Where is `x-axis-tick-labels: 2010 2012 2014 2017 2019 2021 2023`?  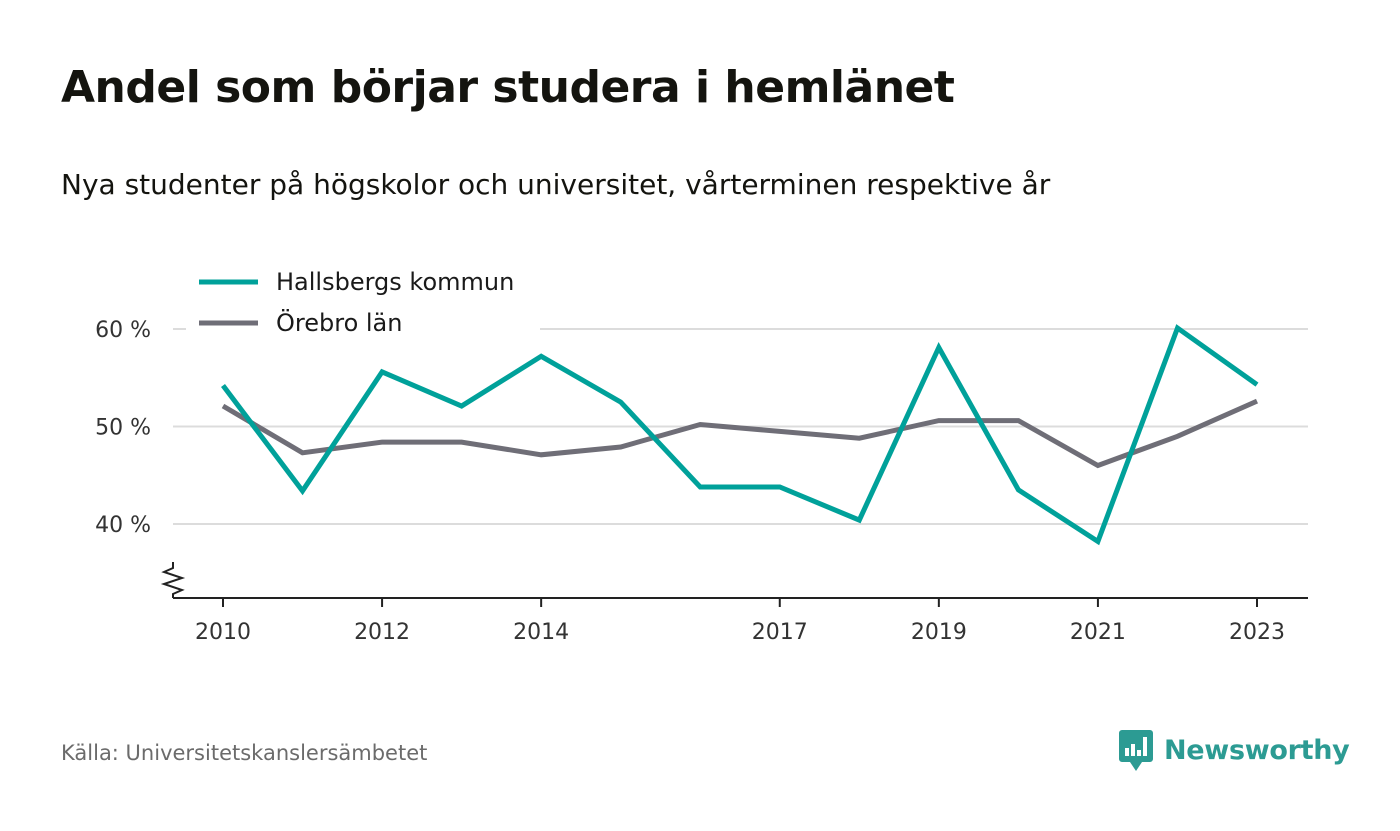 x-axis-tick-labels: 2010 2012 2014 2017 2019 2021 2023 is located at coordinates (740, 621).